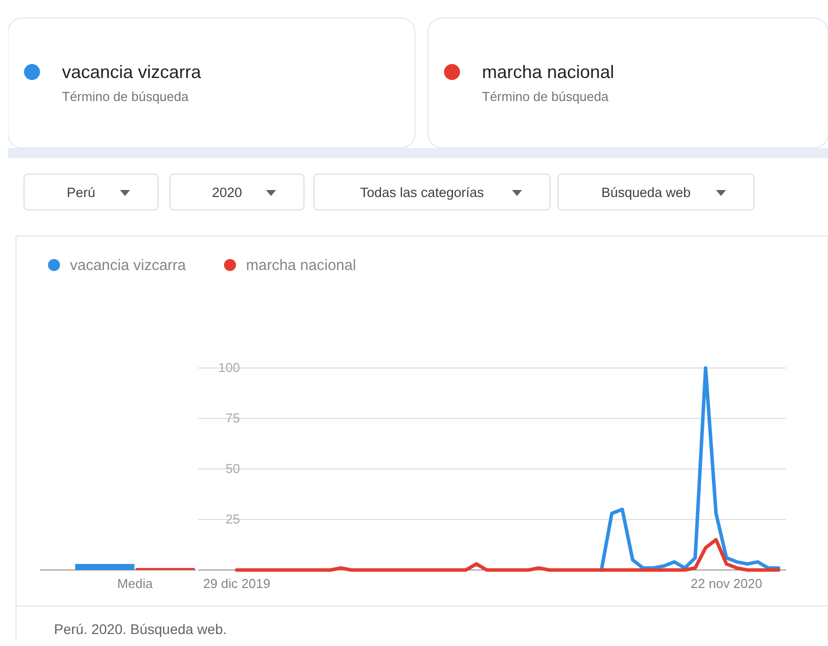 This screenshot has height=646, width=828. What do you see at coordinates (140, 629) in the screenshot?
I see `text: Perú. 2020. Búsqueda web.` at bounding box center [140, 629].